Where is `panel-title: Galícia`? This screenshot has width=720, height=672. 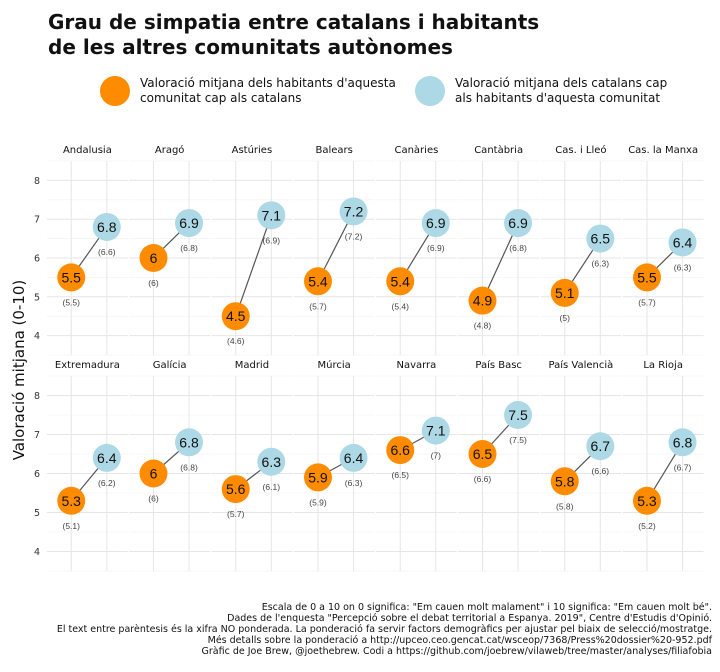 panel-title: Galícia is located at coordinates (170, 365).